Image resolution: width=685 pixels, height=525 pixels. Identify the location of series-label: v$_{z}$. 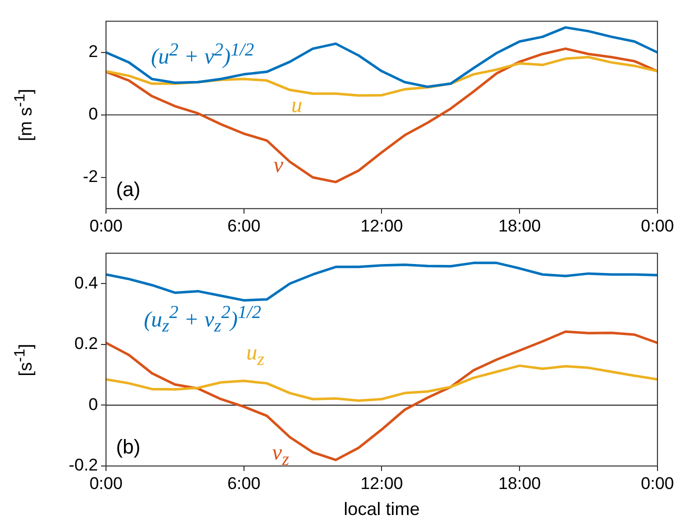
(281, 455).